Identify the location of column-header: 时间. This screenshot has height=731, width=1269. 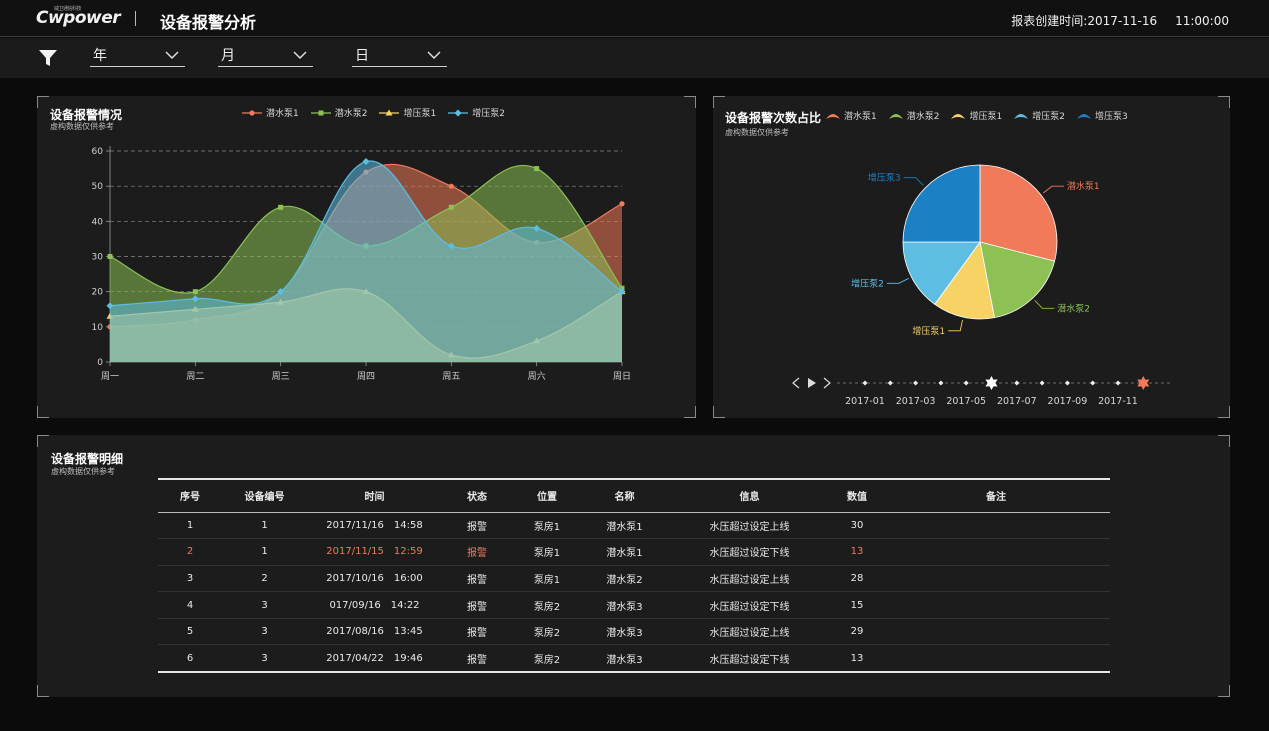
(374, 495).